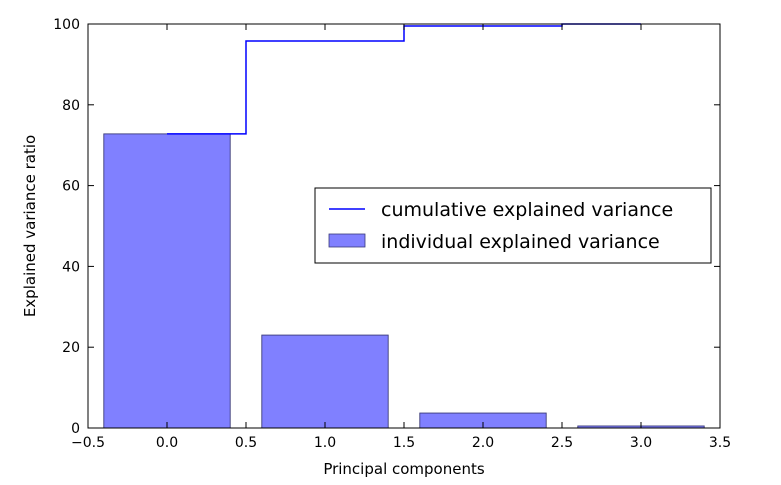 The image size is (781, 485). What do you see at coordinates (720, 443) in the screenshot?
I see `x-tick-label: 3.5` at bounding box center [720, 443].